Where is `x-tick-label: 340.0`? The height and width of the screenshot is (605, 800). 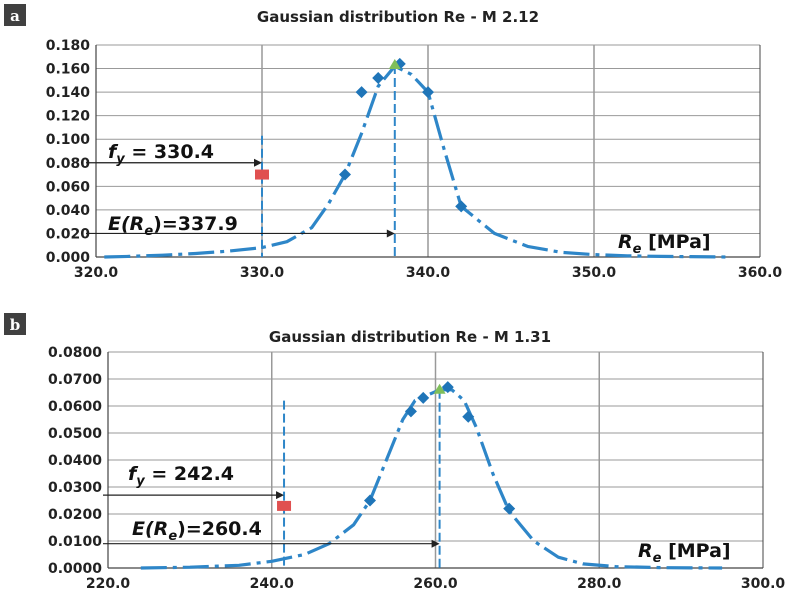 x-tick-label: 340.0 is located at coordinates (428, 273).